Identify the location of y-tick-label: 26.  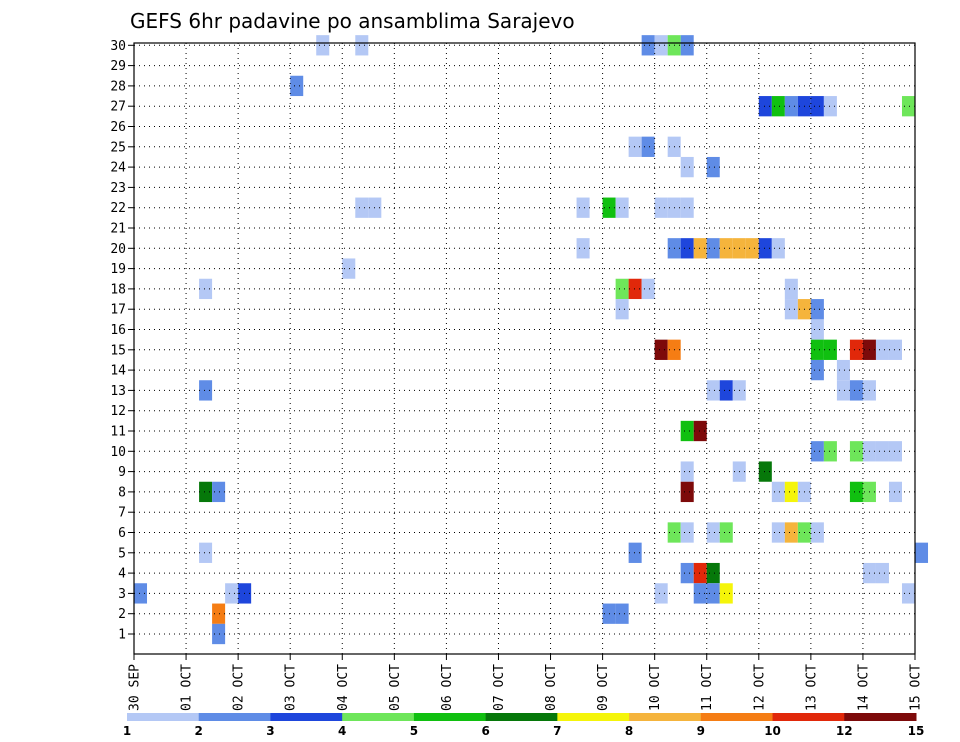
(118, 127).